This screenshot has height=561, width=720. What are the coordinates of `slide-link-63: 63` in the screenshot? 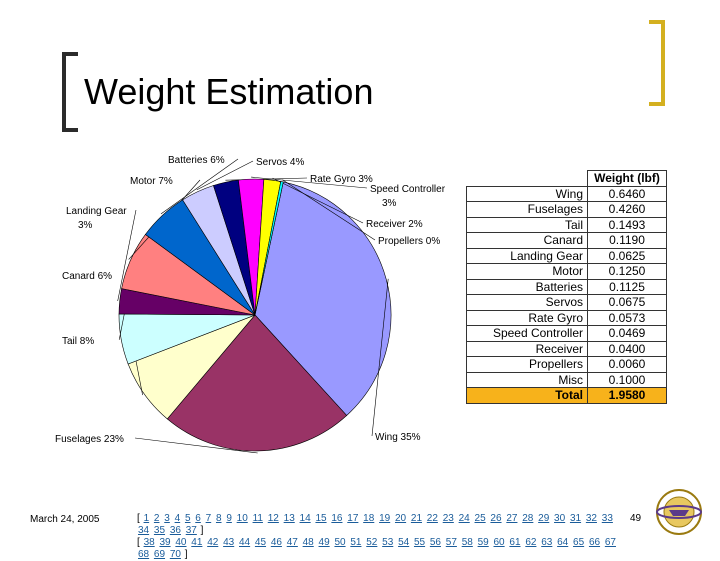 It's located at (547, 542).